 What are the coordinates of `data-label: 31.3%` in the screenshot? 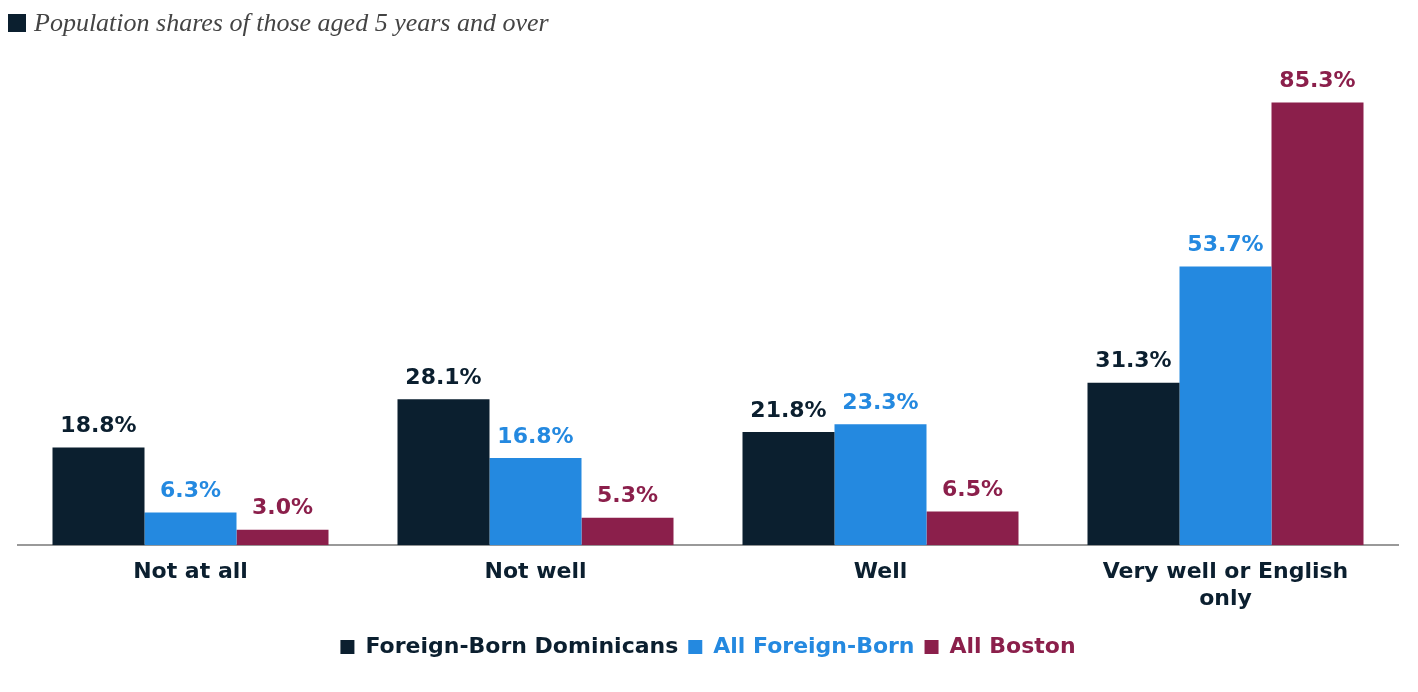 It's located at (1133, 360).